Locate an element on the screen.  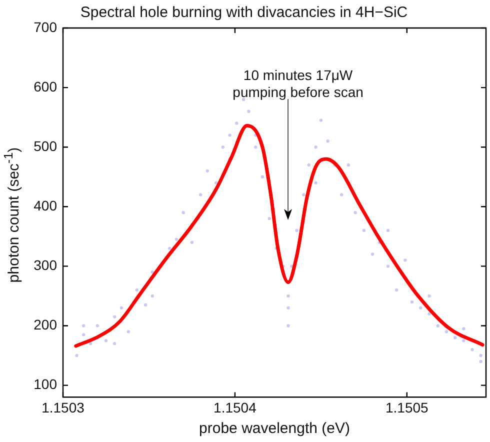
y-tick-label: 600 is located at coordinates (46, 86).